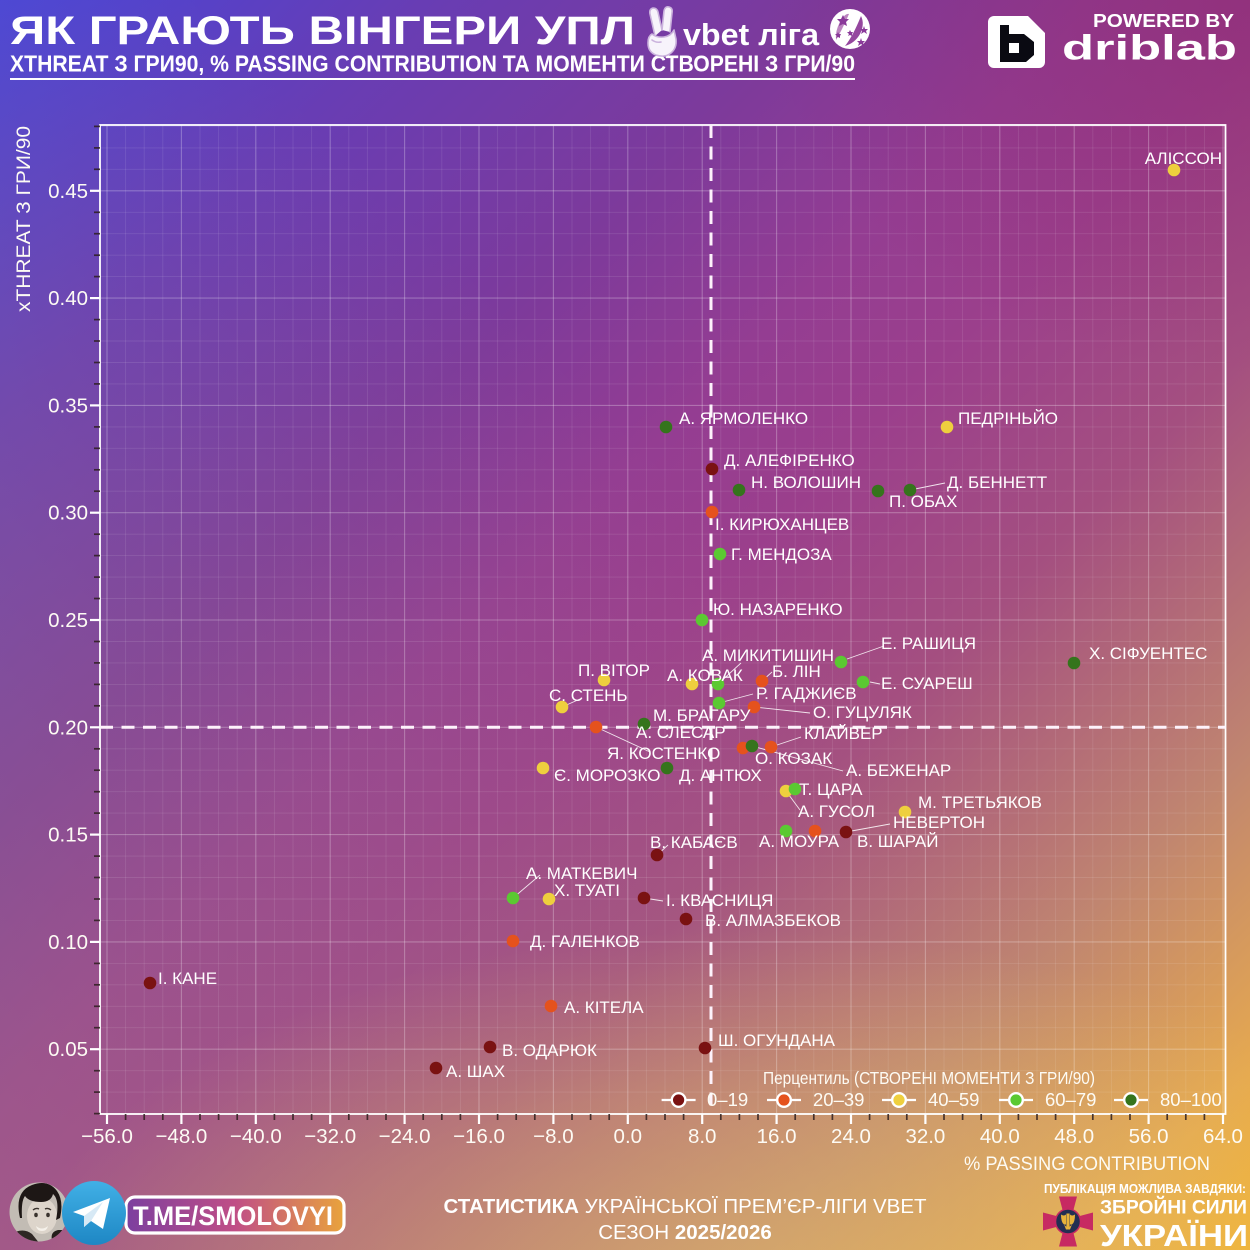 The height and width of the screenshot is (1250, 1250). What do you see at coordinates (1148, 653) in the screenshot?
I see `svg-text: Х. СІФУЕНТЕС` at bounding box center [1148, 653].